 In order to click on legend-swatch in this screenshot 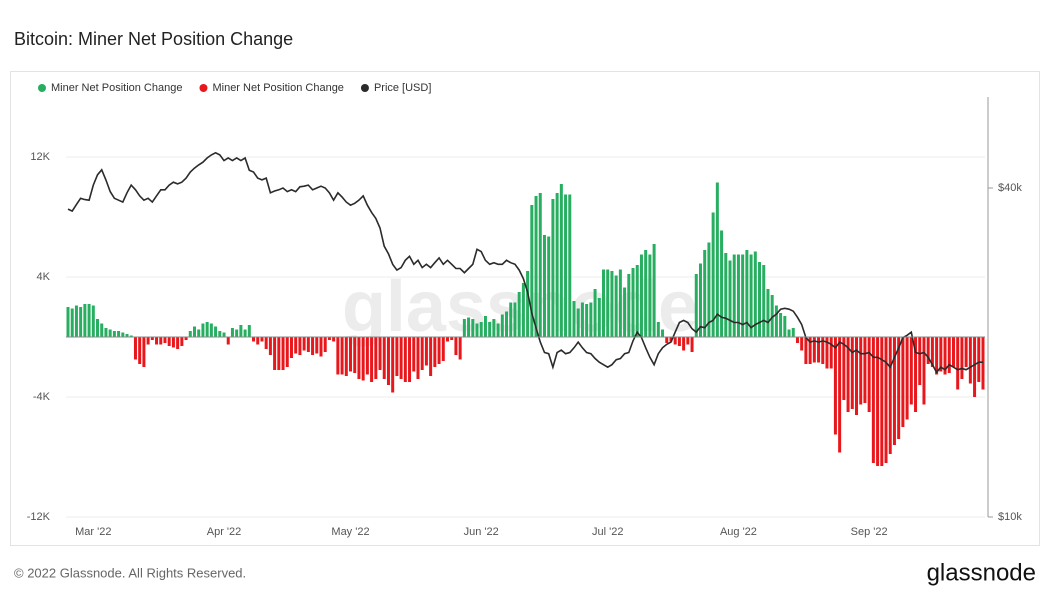, I will do `click(203, 88)`.